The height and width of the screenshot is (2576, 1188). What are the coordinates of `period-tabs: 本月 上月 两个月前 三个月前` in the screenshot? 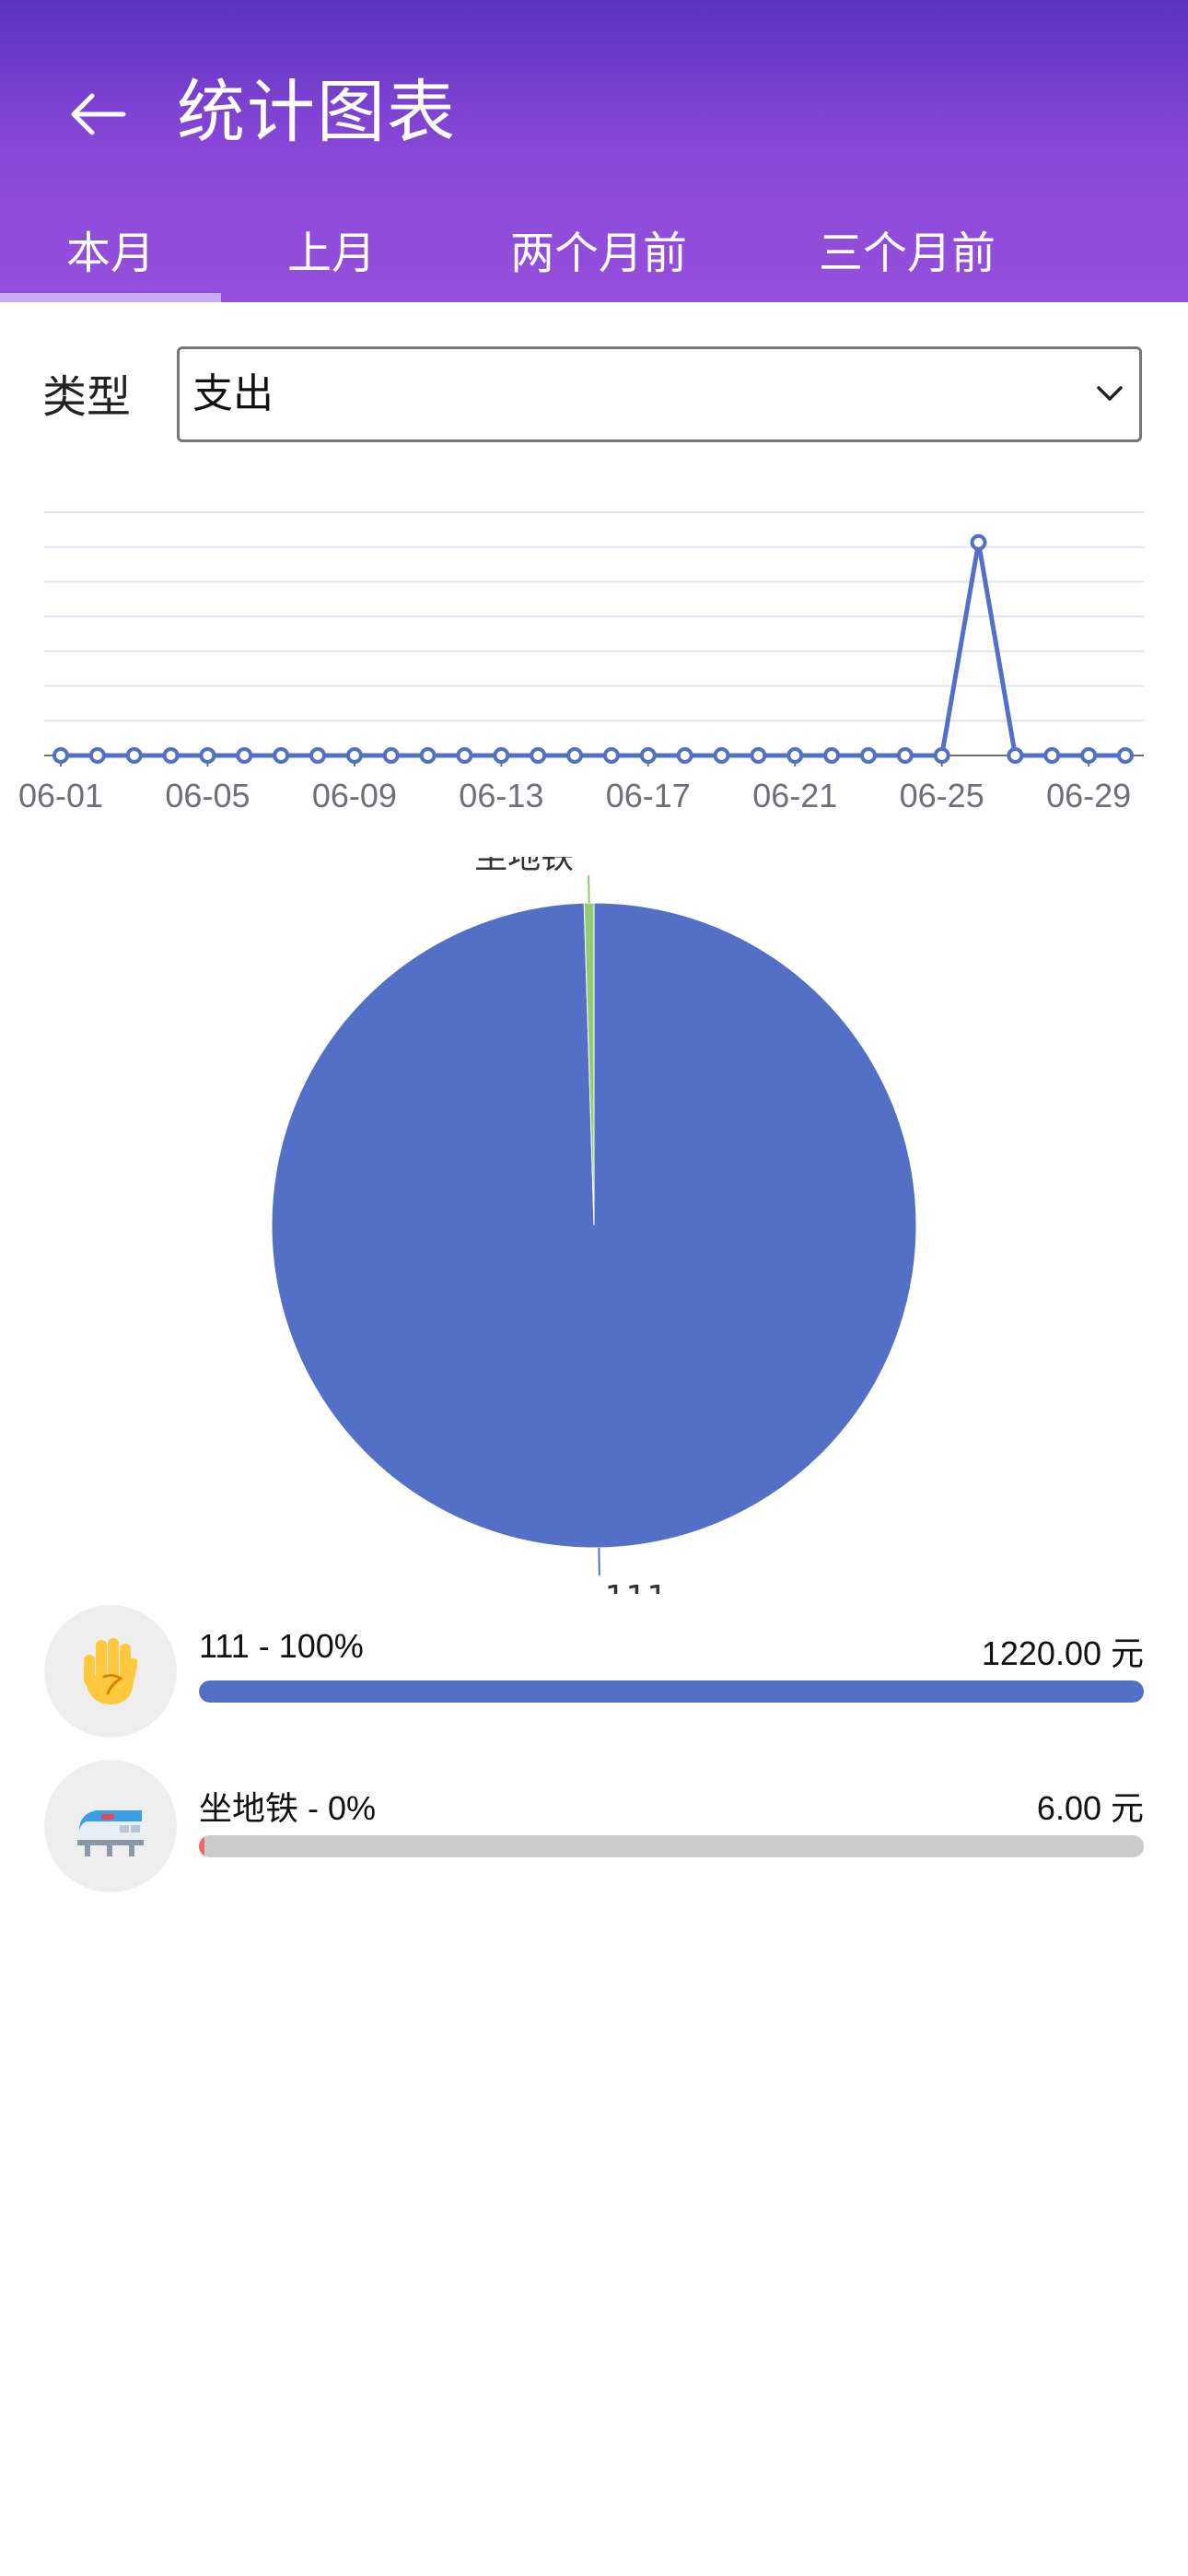 It's located at (594, 248).